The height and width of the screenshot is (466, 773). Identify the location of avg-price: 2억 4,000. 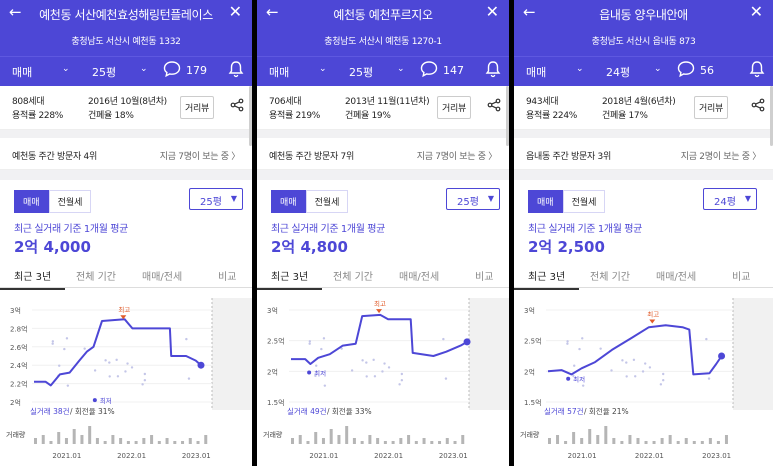
(52, 247).